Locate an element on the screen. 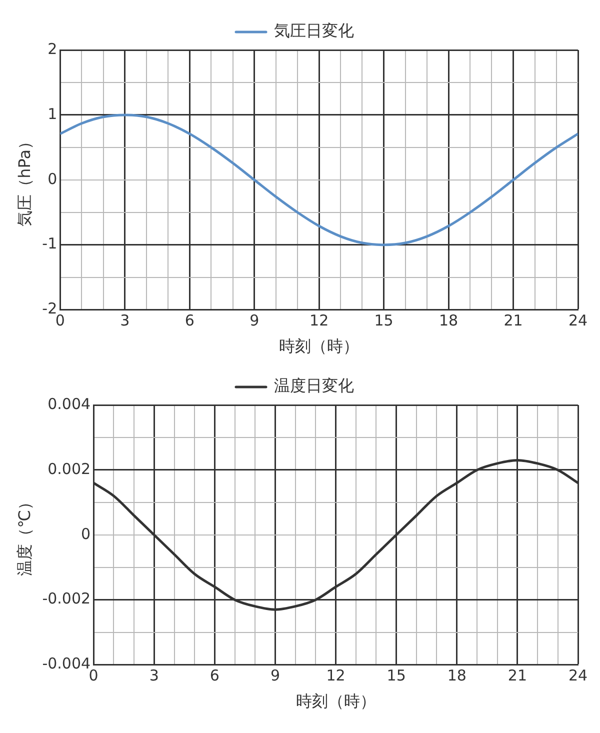 Image resolution: width=600 pixels, height=733 pixels. legend-label: 気圧日変化 is located at coordinates (314, 30).